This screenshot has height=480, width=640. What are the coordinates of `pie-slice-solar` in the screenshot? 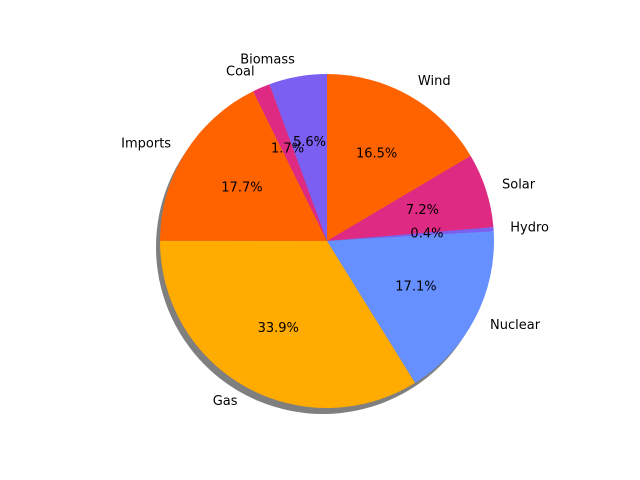 It's located at (410, 198).